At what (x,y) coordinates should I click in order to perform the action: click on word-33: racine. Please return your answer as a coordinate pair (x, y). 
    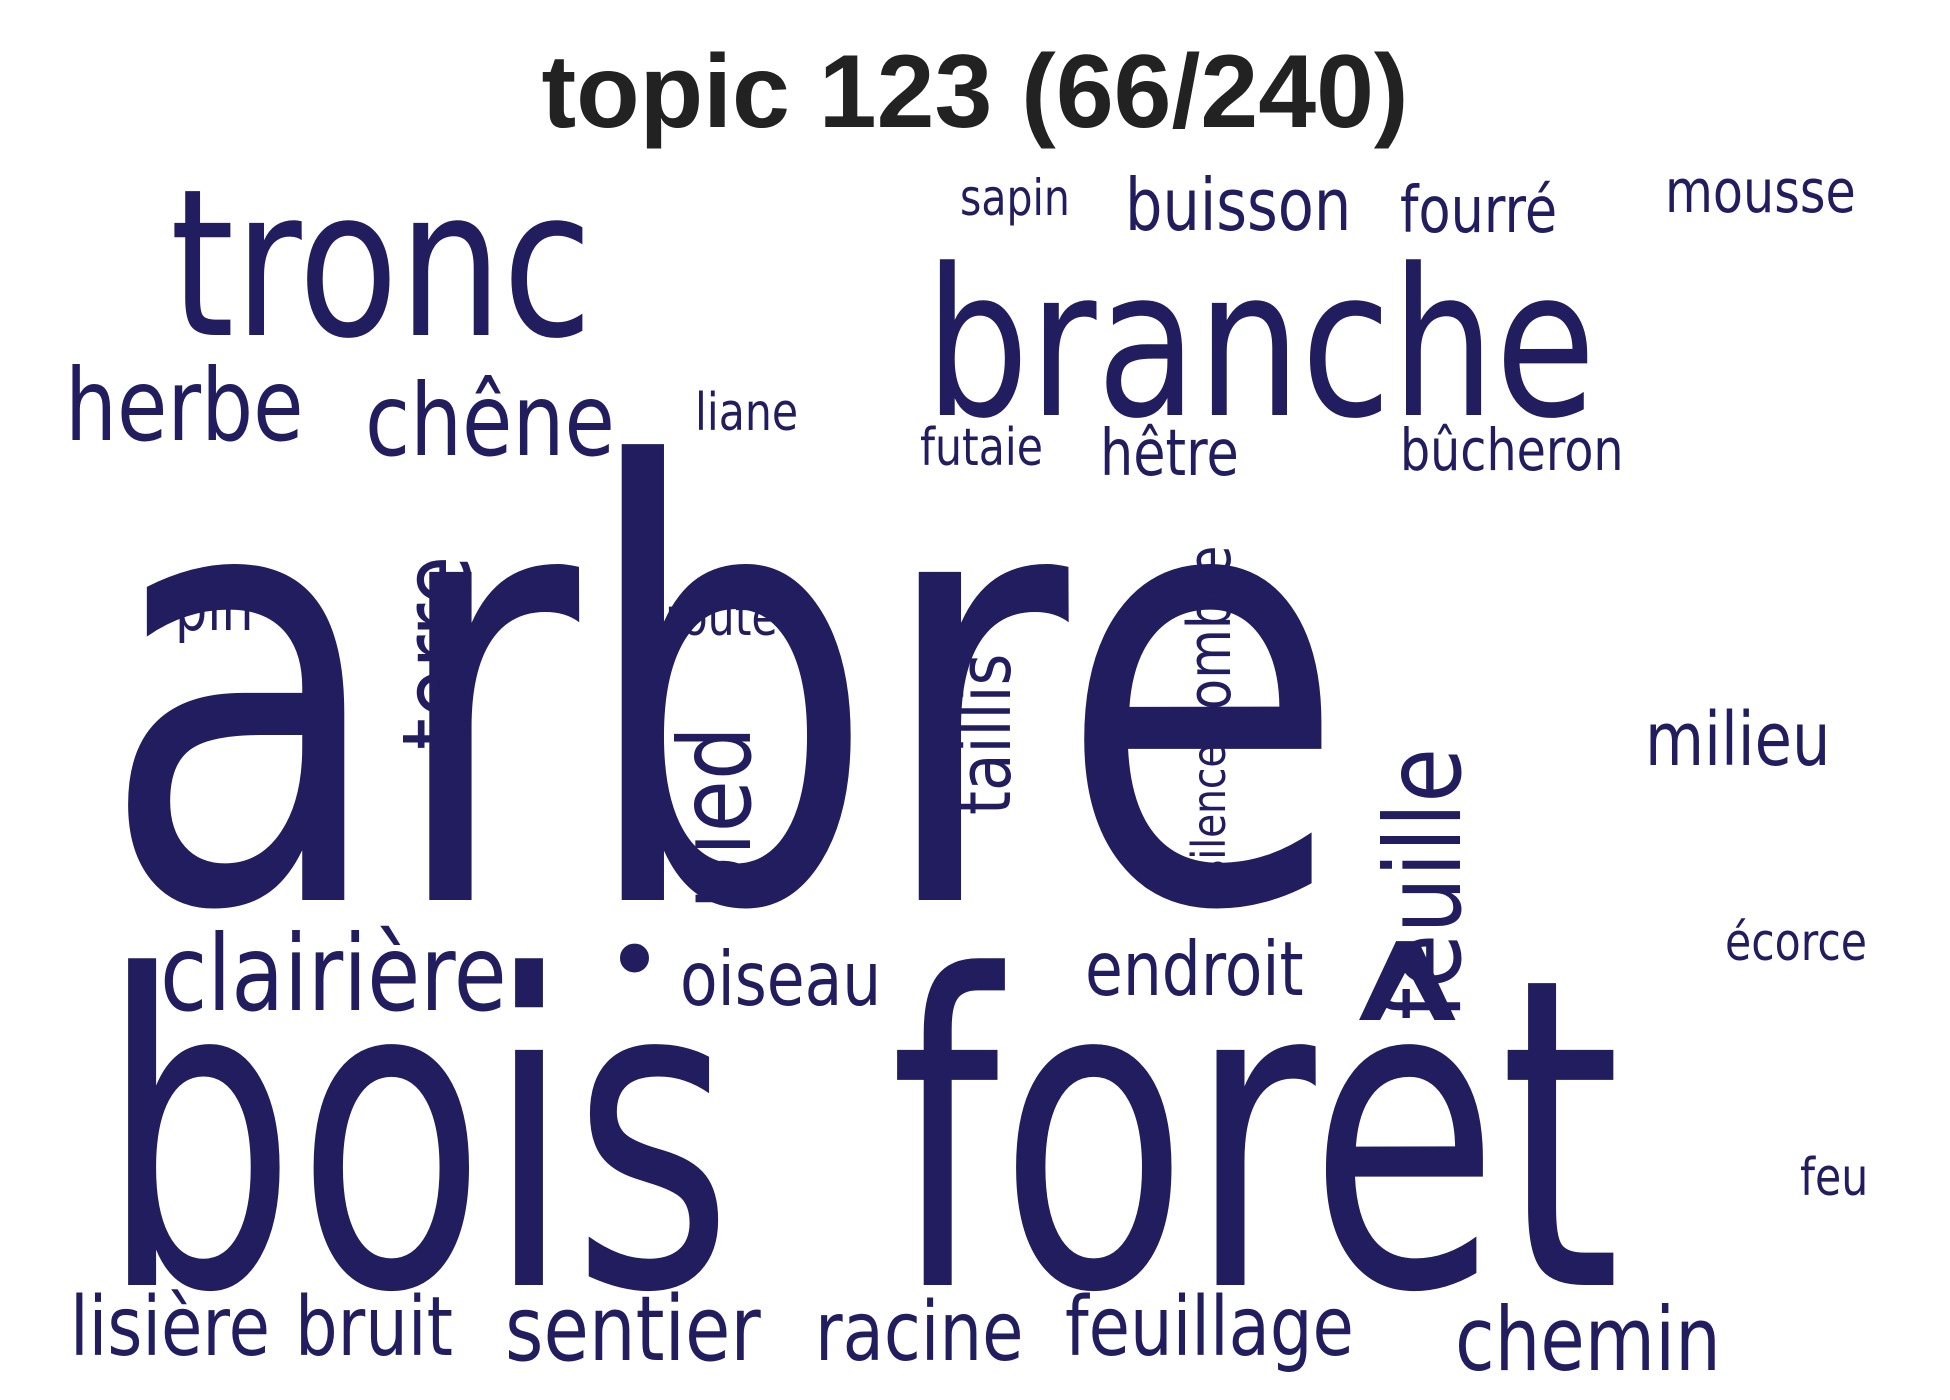
    Looking at the image, I should click on (919, 1331).